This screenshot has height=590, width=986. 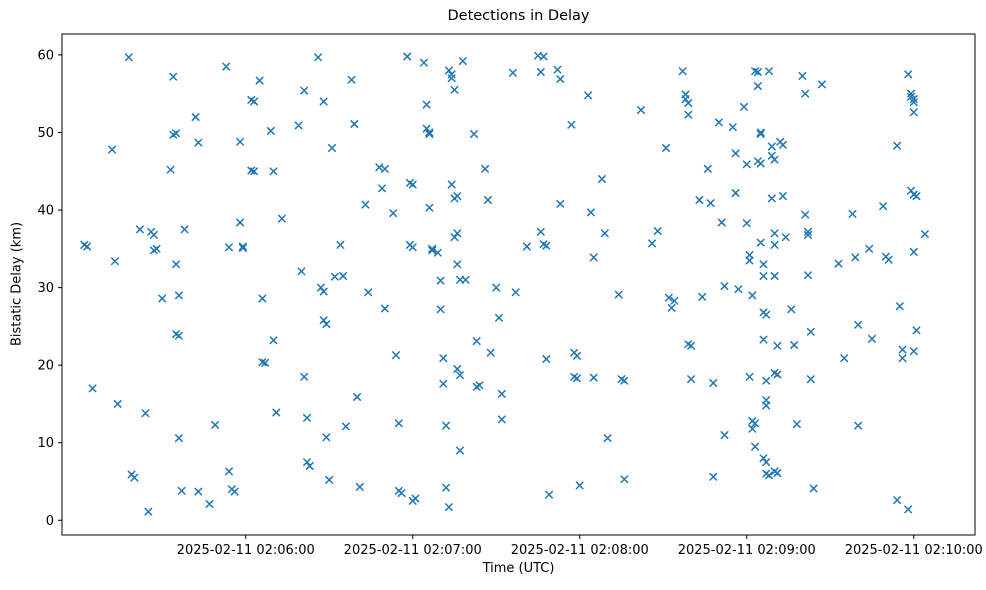 What do you see at coordinates (17, 284) in the screenshot?
I see `y-axis-label: Bistatic Delay (km)` at bounding box center [17, 284].